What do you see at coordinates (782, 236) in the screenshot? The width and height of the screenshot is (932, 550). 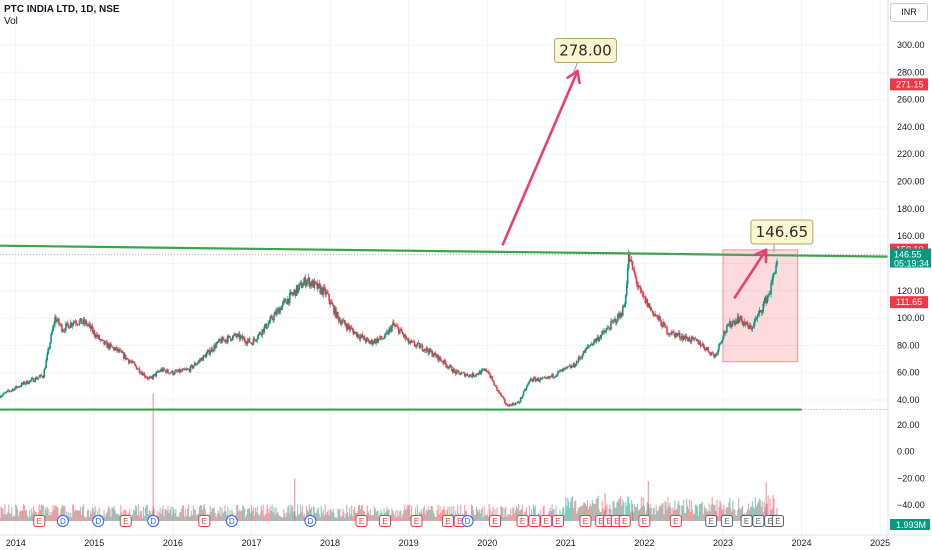 I see `callout-146: 146.65` at bounding box center [782, 236].